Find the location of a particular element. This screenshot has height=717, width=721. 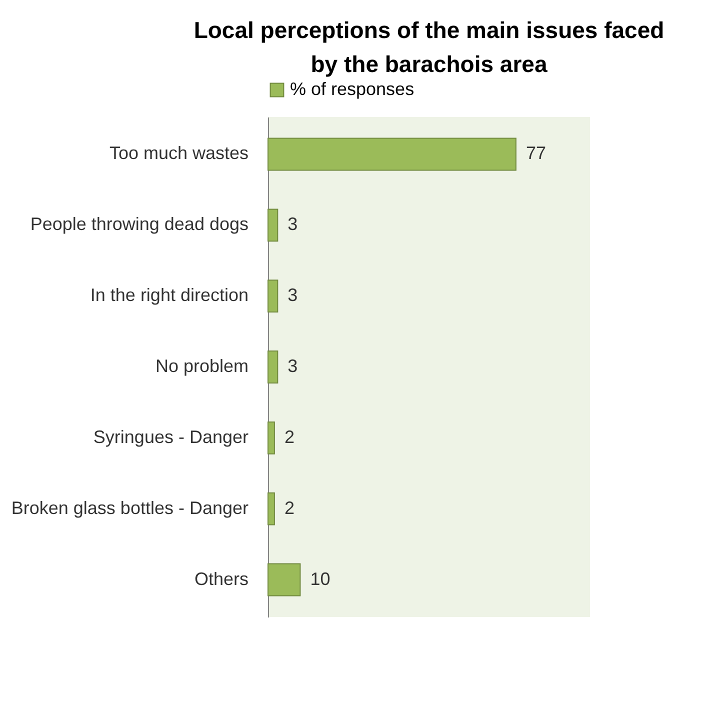

y-tick-label: No problem is located at coordinates (201, 366).